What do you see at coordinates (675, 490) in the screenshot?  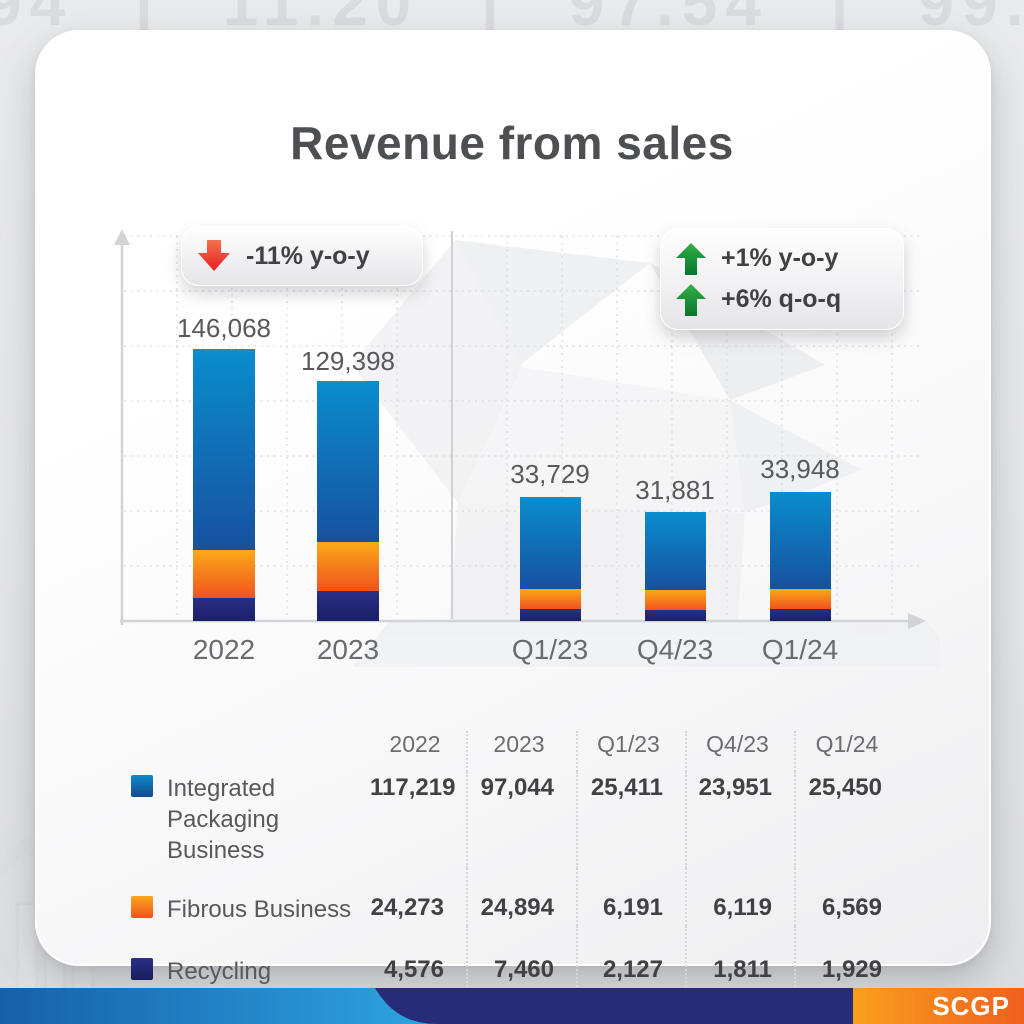 I see `bar-value-q4-23: 31,881` at bounding box center [675, 490].